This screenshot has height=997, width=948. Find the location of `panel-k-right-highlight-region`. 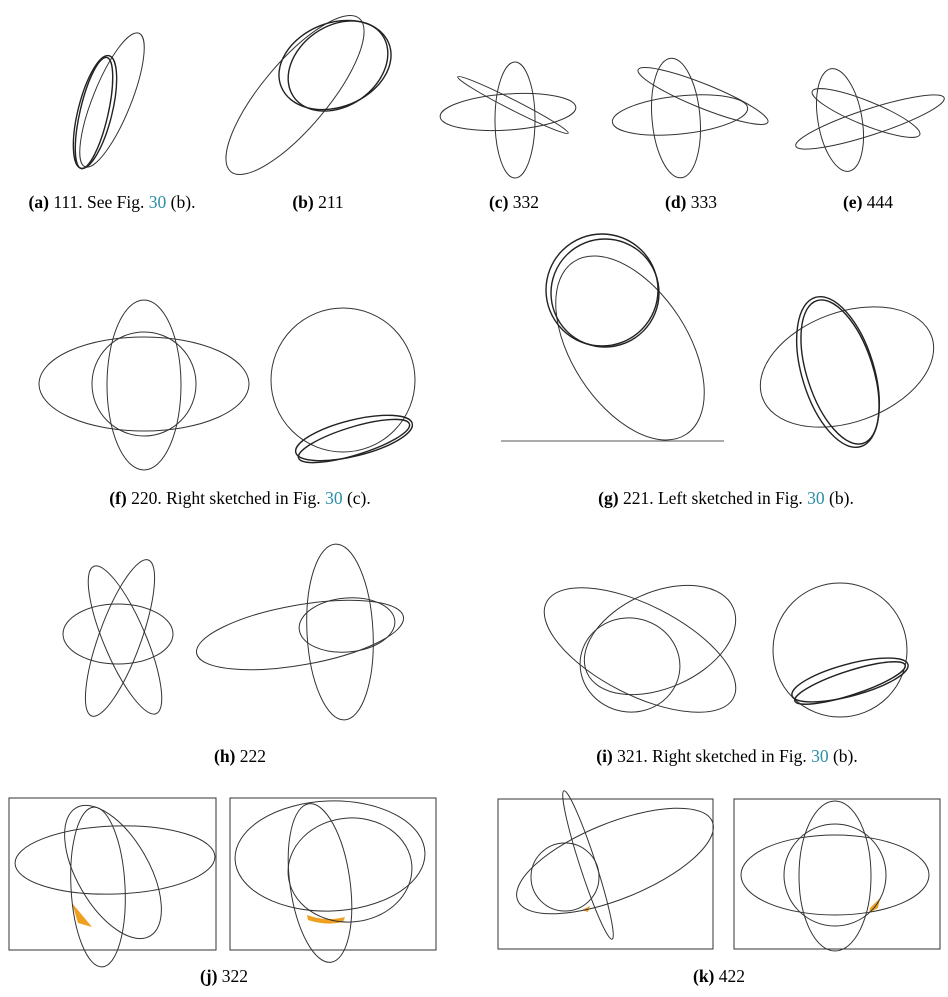

panel-k-right-highlight-region is located at coordinates (874, 905).